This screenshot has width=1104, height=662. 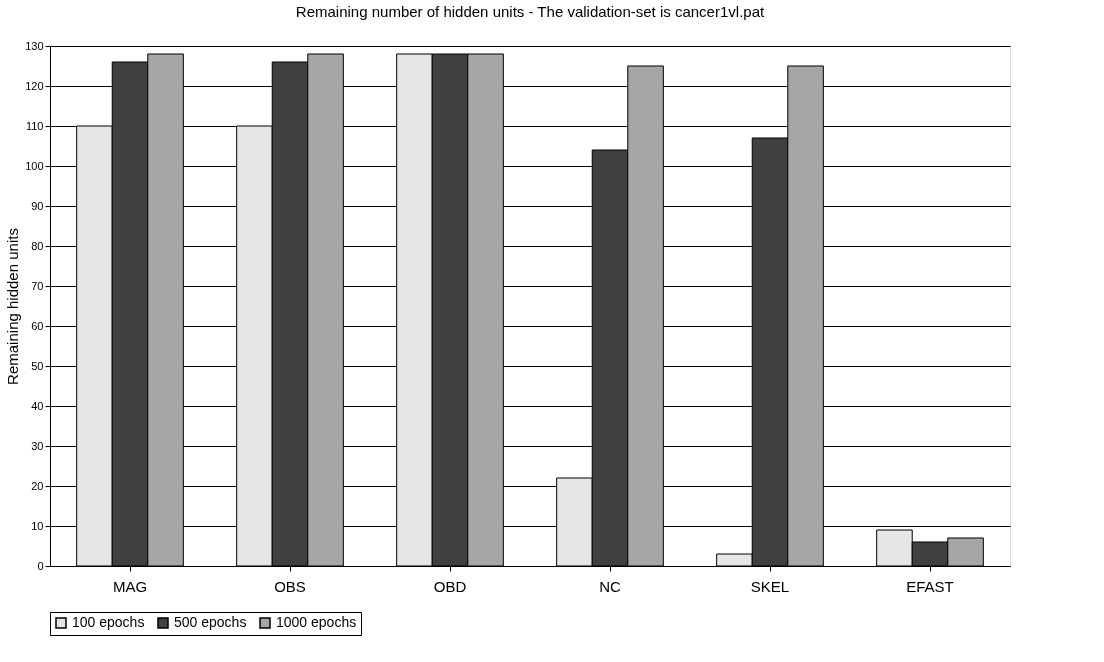 What do you see at coordinates (37, 485) in the screenshot?
I see `y-tick-label: 20` at bounding box center [37, 485].